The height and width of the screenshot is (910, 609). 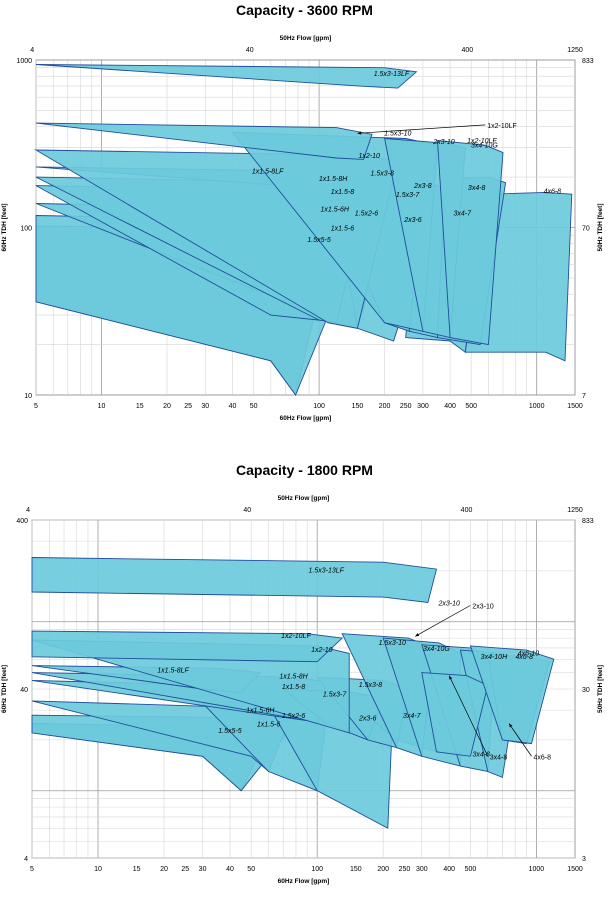 I want to click on x-tick-label: 50, so click(x=251, y=869).